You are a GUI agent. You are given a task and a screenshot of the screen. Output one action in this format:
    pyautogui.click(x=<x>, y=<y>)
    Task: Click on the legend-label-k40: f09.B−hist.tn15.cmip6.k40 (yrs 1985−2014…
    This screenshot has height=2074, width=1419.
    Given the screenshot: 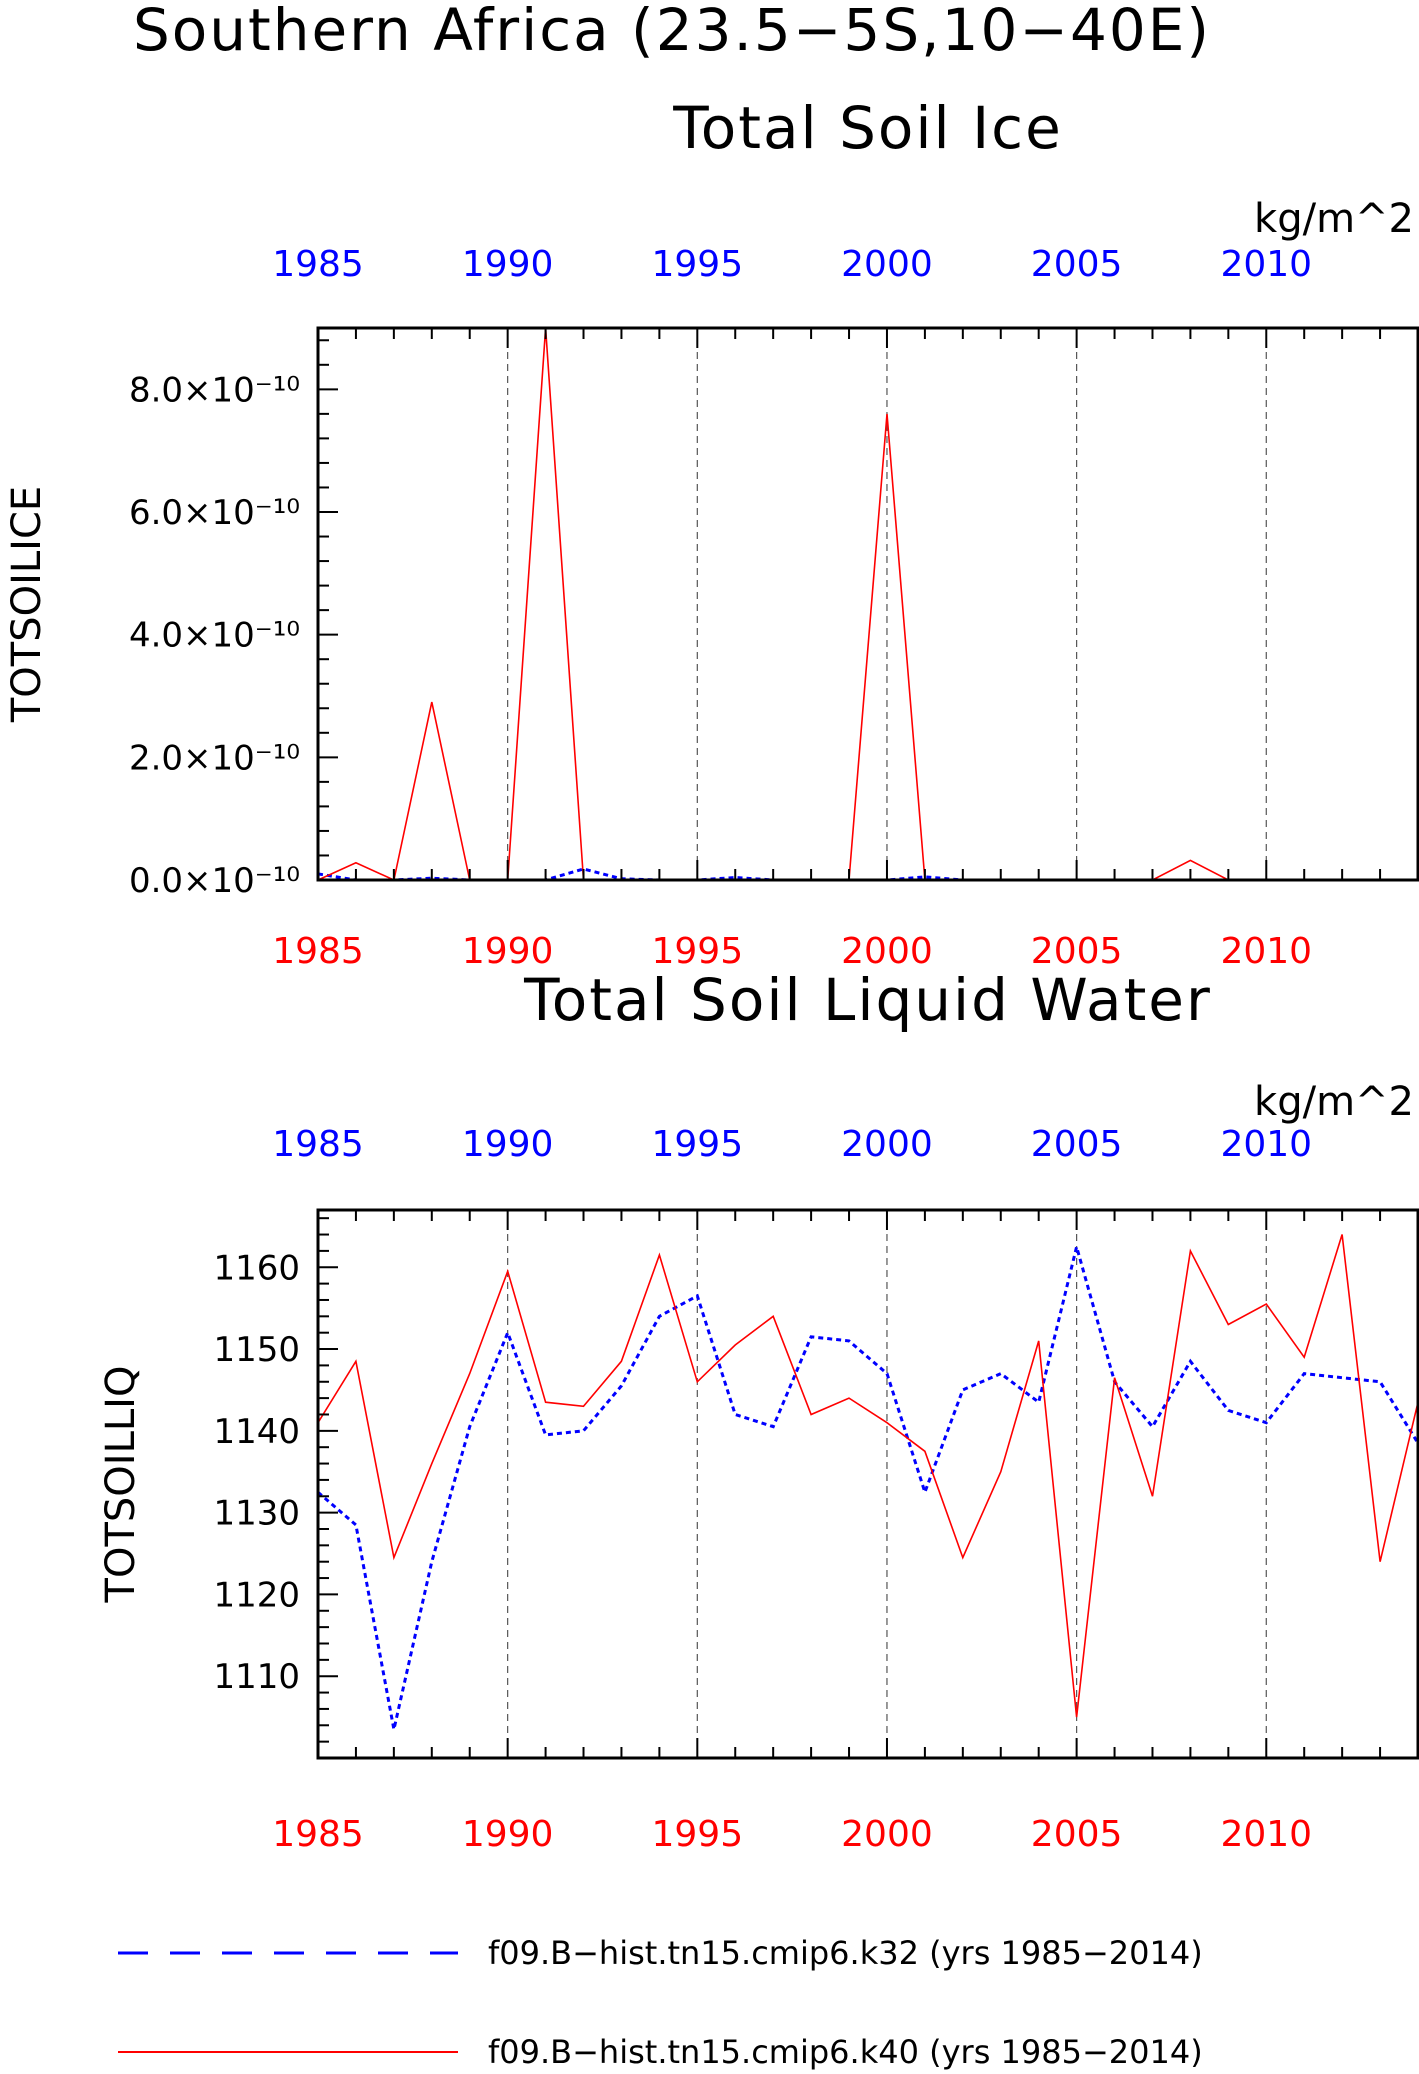 What is the action you would take?
    pyautogui.click(x=845, y=2052)
    